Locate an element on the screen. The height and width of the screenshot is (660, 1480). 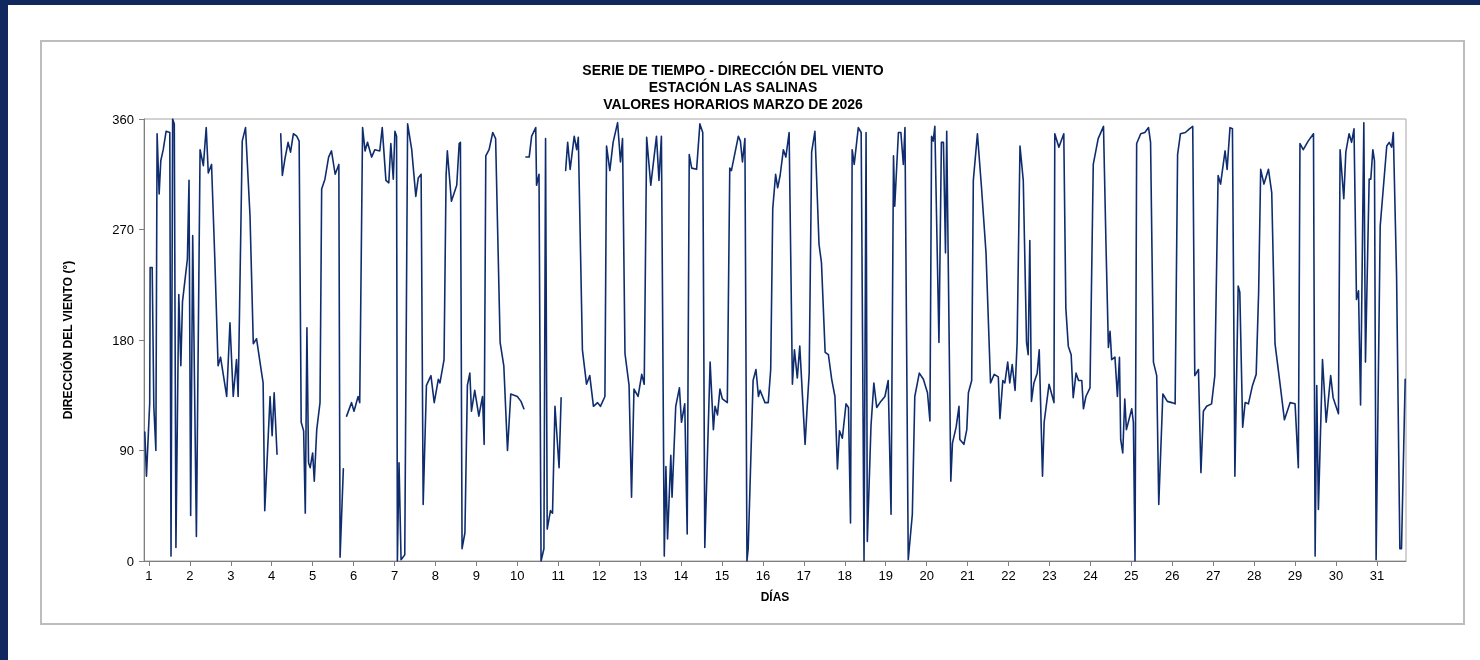
x-tick-label: 25 is located at coordinates (1131, 575).